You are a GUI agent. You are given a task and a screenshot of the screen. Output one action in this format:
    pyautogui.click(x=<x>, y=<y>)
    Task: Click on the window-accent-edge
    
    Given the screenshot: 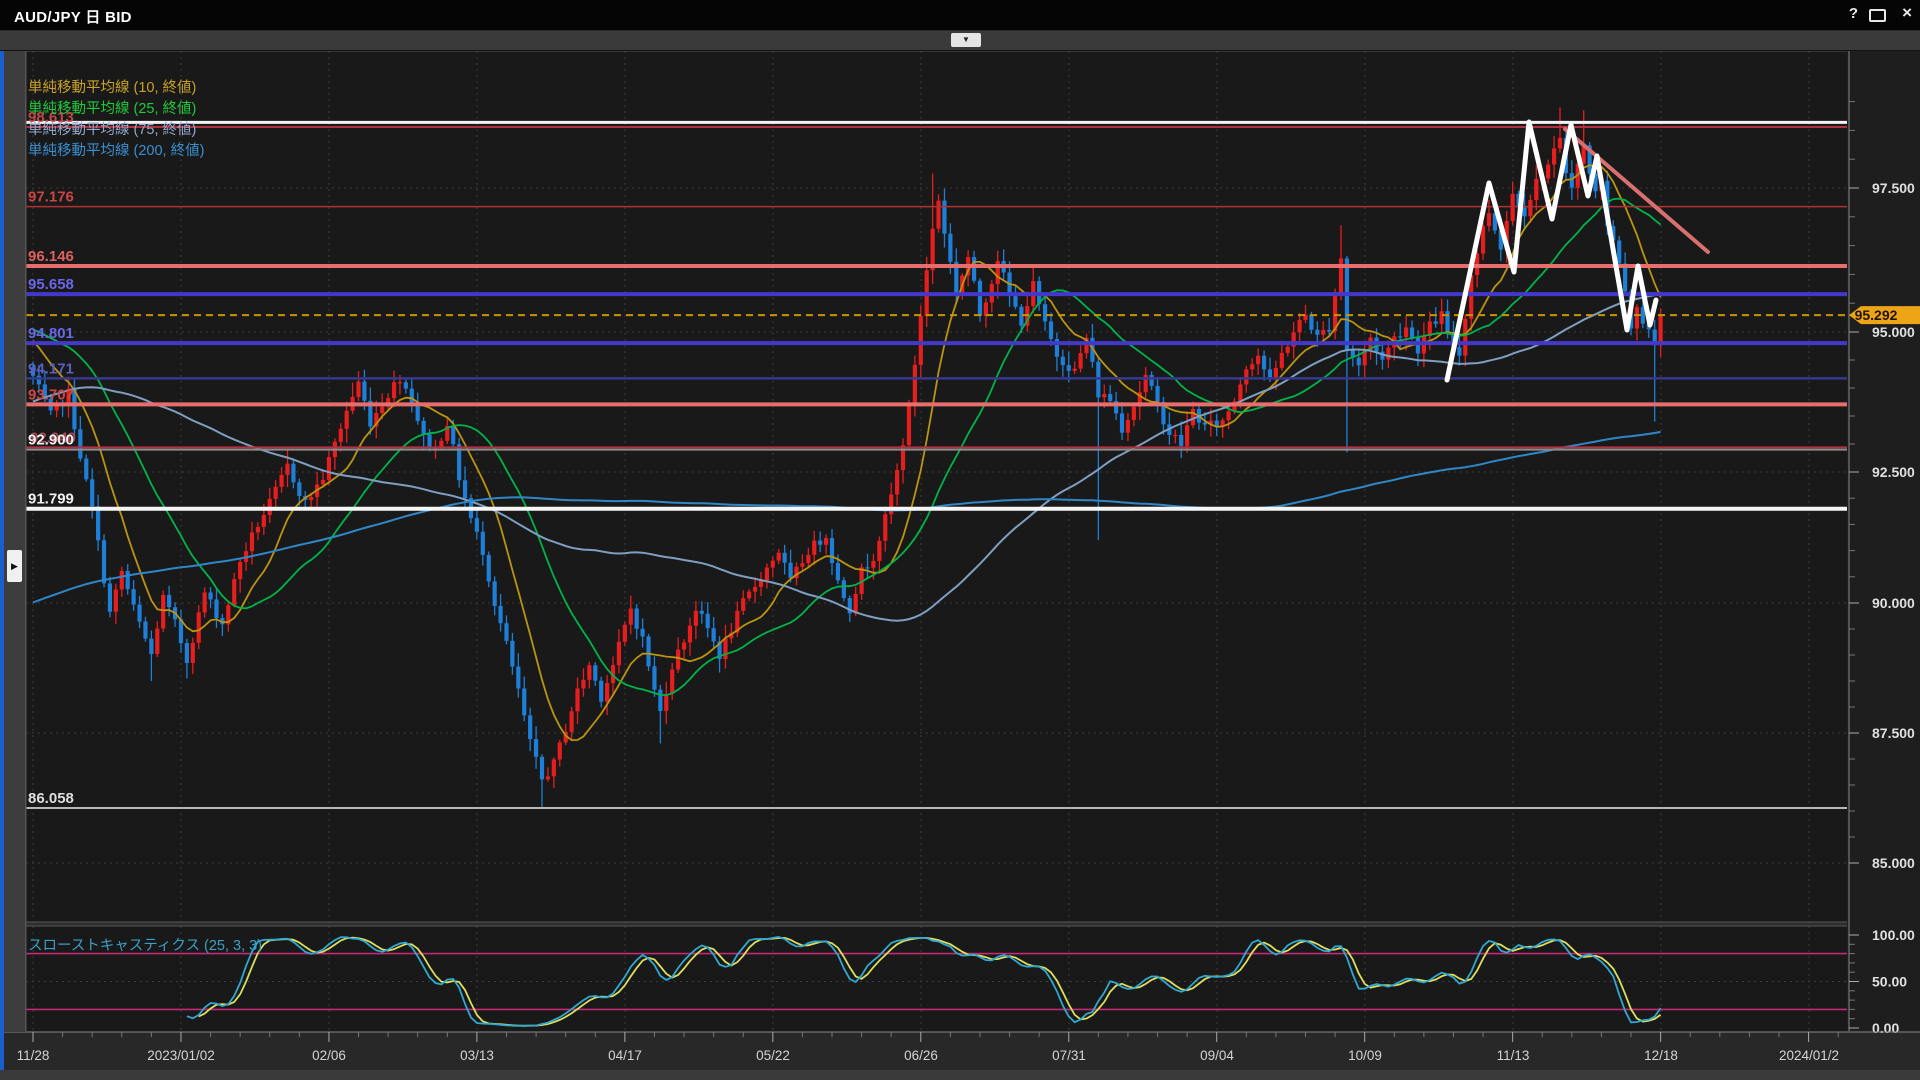 What is the action you would take?
    pyautogui.click(x=2, y=555)
    